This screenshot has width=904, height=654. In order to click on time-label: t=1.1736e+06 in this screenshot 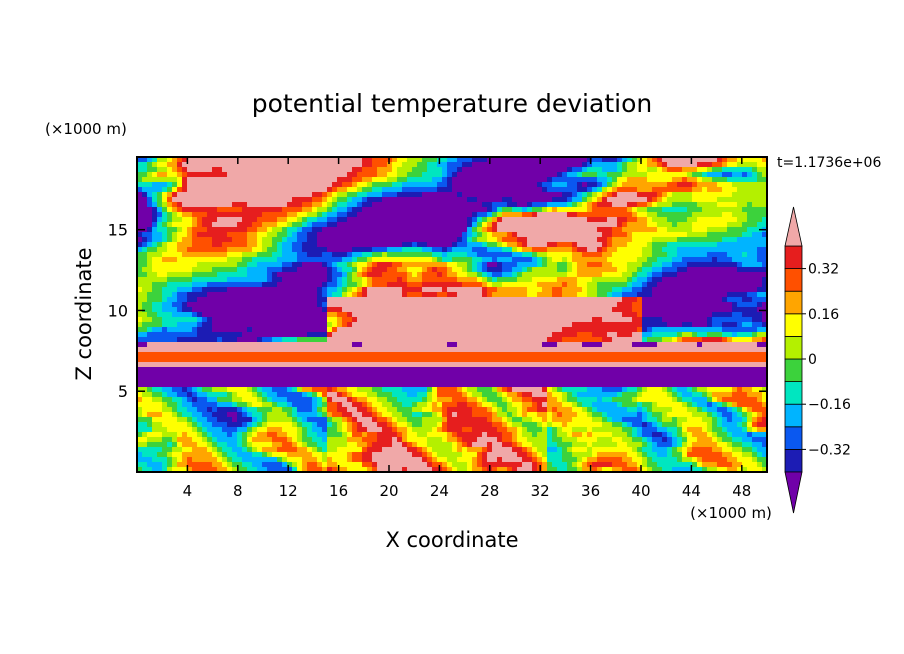, I will do `click(829, 163)`.